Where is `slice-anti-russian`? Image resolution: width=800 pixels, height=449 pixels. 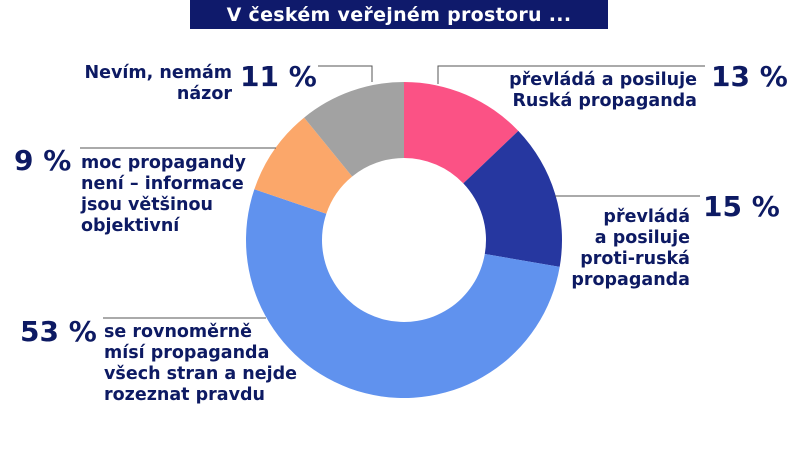
slice-anti-russian is located at coordinates (513, 198).